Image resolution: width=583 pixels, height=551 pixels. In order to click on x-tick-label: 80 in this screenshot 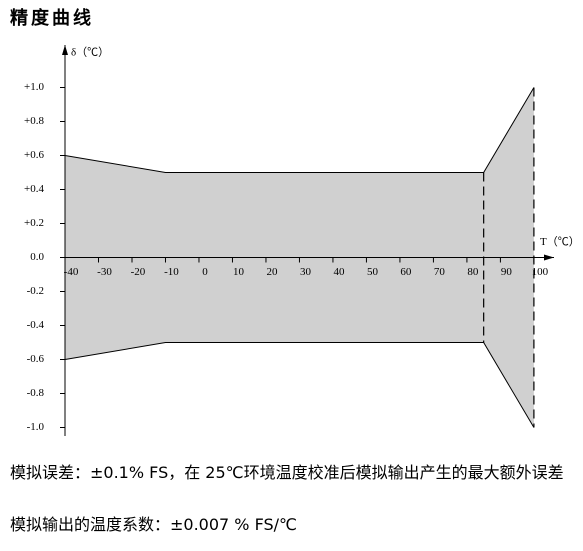, I will do `click(473, 272)`.